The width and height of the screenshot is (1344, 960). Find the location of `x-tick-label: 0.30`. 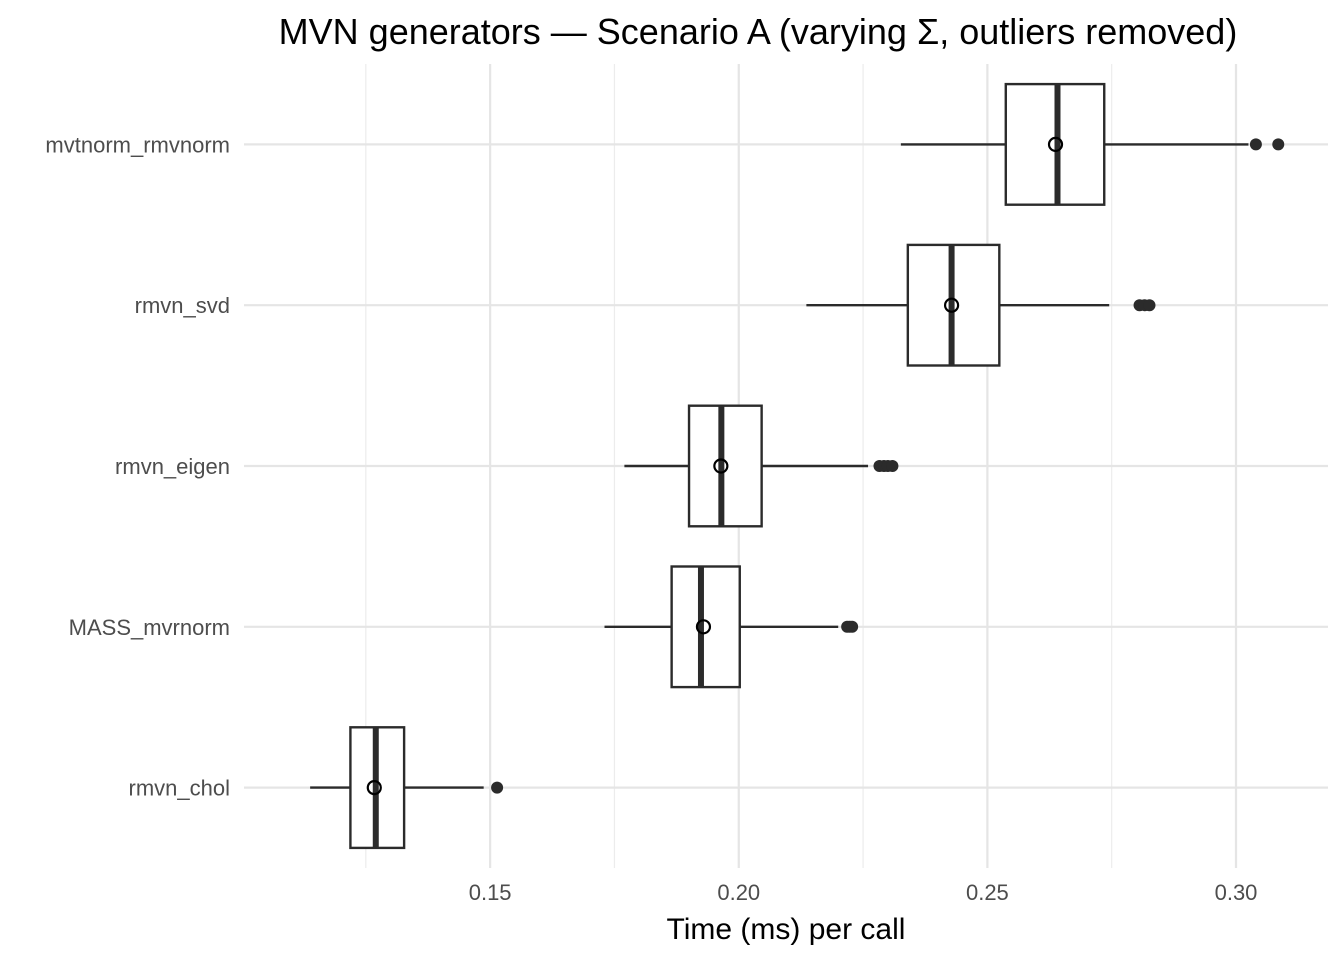

x-tick-label: 0.30 is located at coordinates (1236, 892).